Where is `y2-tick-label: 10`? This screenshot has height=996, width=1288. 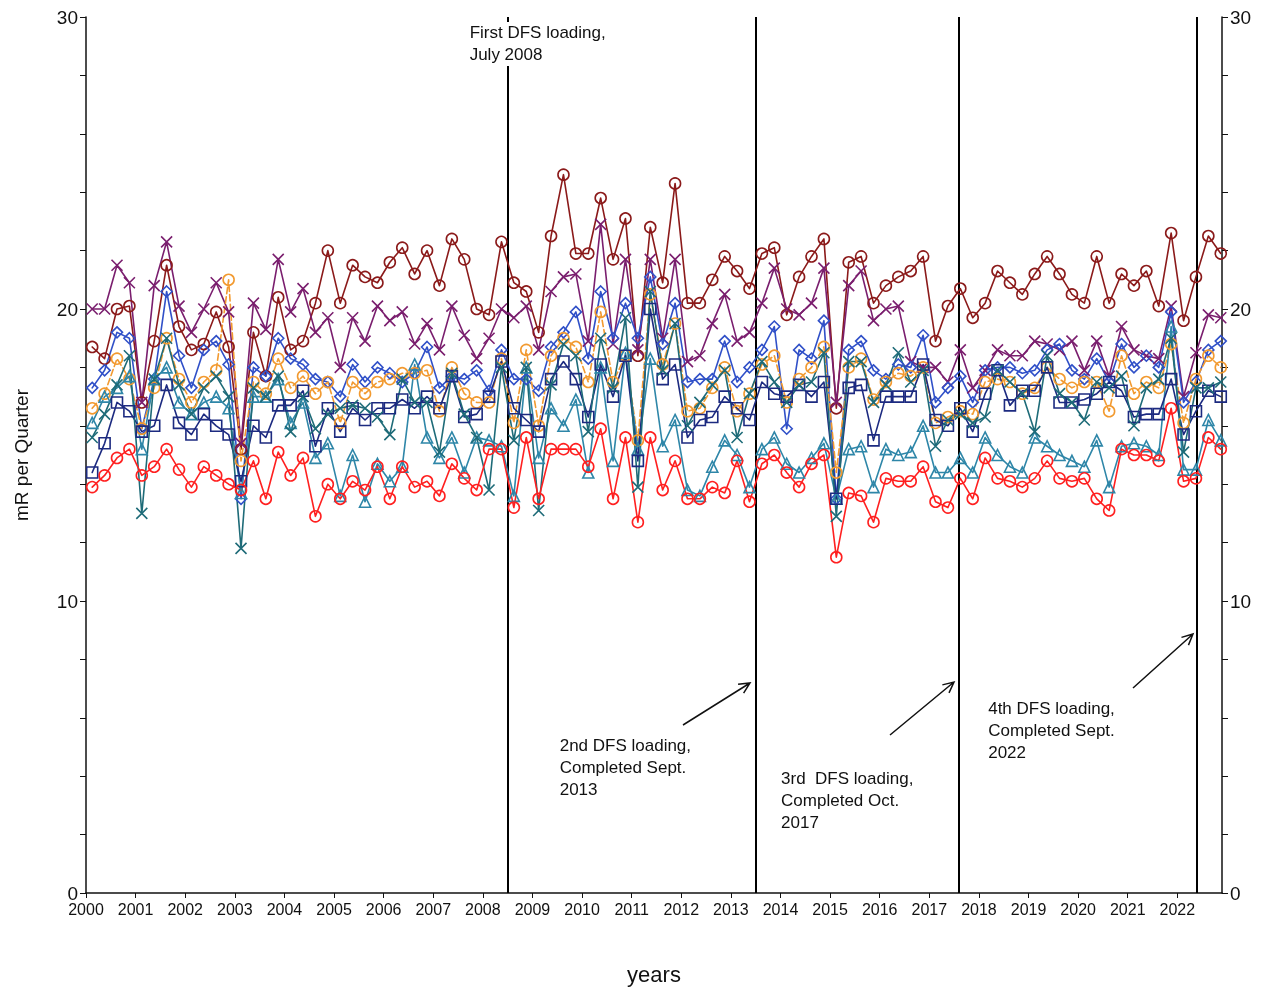
y2-tick-label: 10 is located at coordinates (1241, 601).